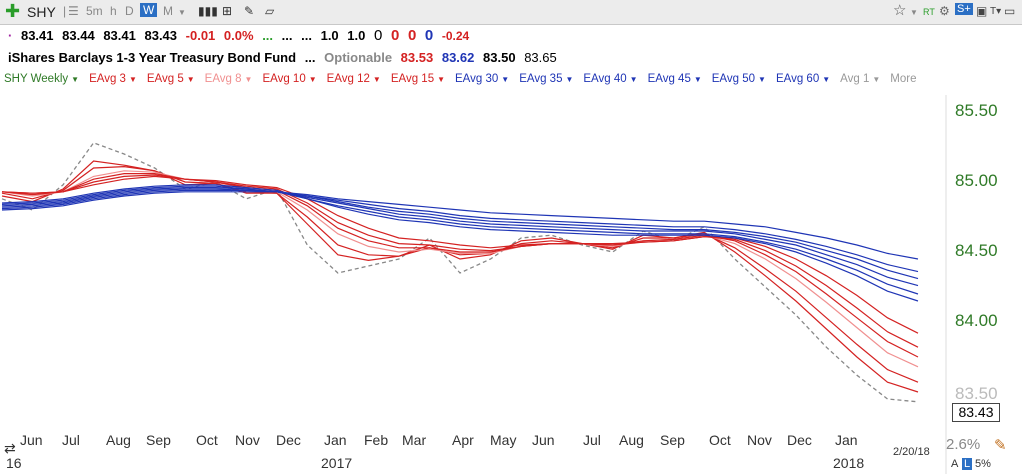 The width and height of the screenshot is (1022, 474). Describe the element at coordinates (129, 11) in the screenshot. I see `interval-d: D` at that location.